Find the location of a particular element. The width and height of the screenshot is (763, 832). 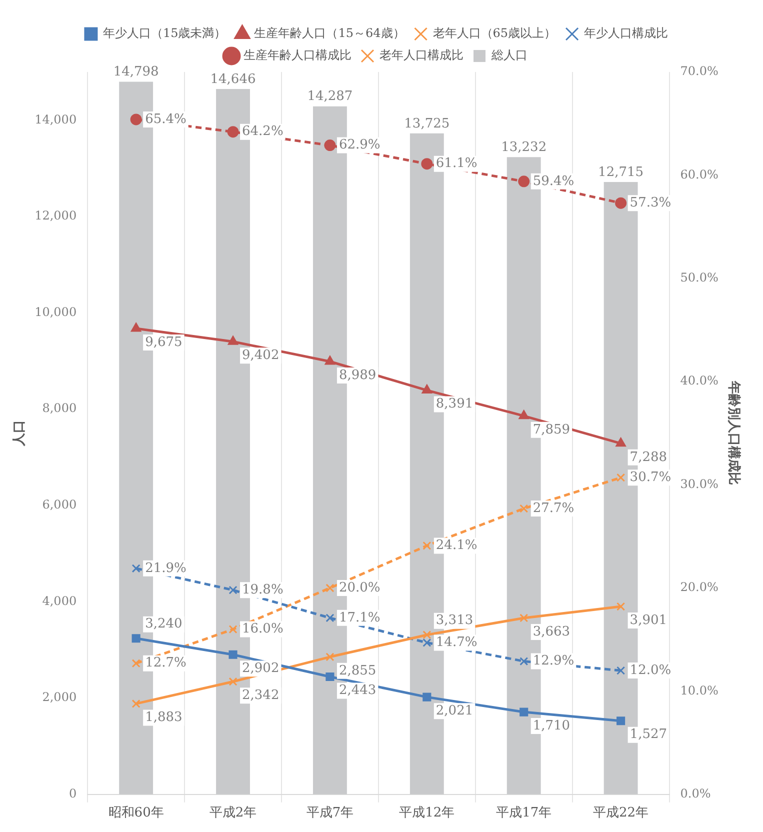

data-label: 16.0% is located at coordinates (263, 629).